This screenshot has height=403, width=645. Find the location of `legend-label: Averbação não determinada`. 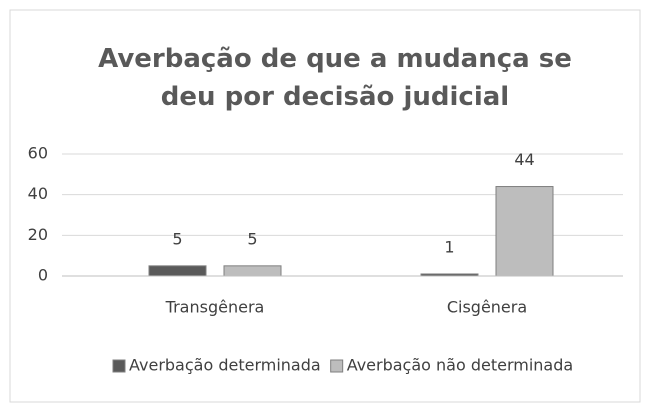

legend-label: Averbação não determinada is located at coordinates (460, 365).